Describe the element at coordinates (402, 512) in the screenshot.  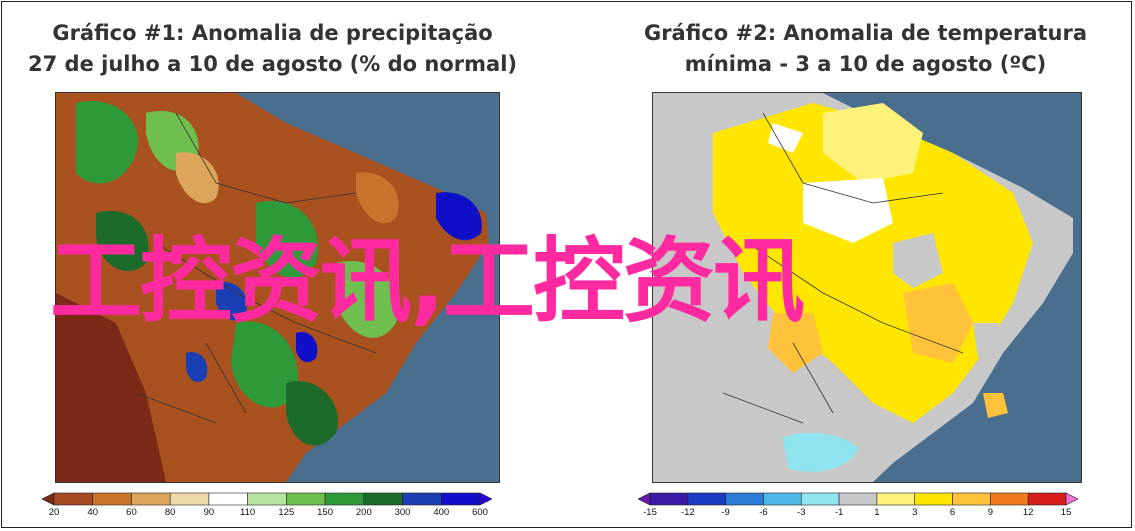
I see `precipitation-colorbar-tick-label: 300` at that location.